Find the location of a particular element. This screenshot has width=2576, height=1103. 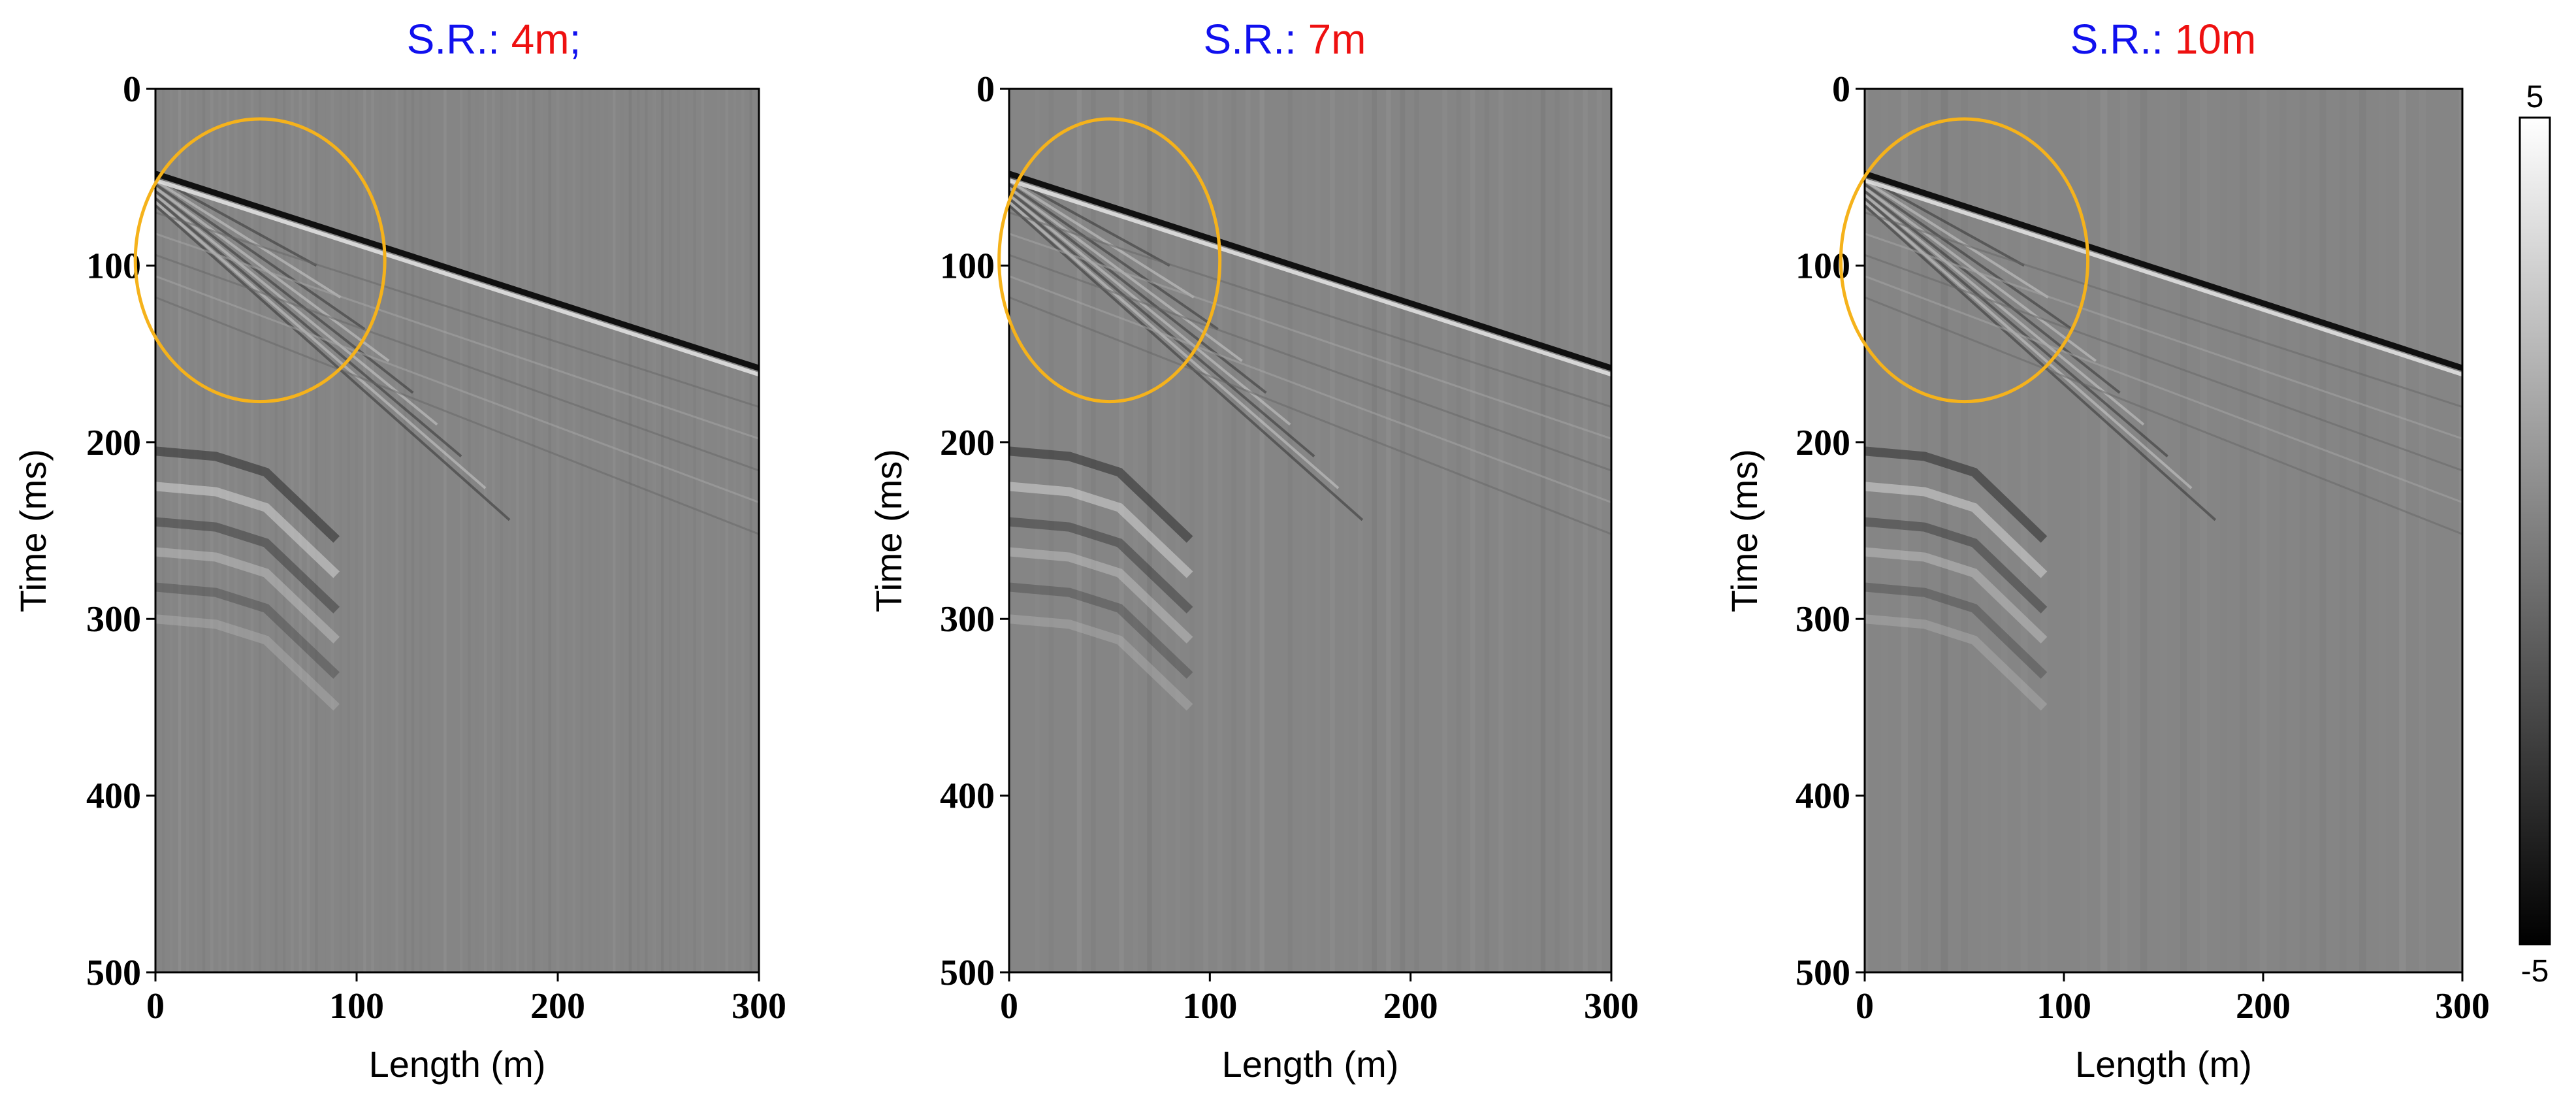

colorbar-min-label: -5 is located at coordinates (2535, 971).